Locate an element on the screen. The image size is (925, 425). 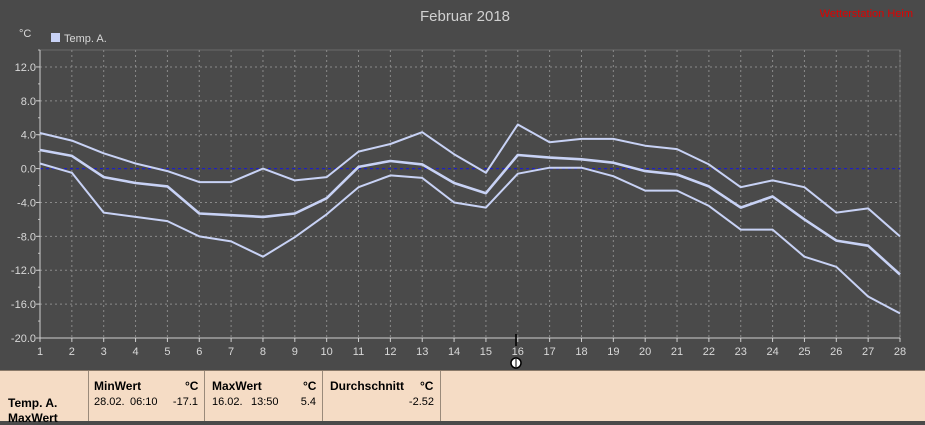
cursor-marker is located at coordinates (516, 351).